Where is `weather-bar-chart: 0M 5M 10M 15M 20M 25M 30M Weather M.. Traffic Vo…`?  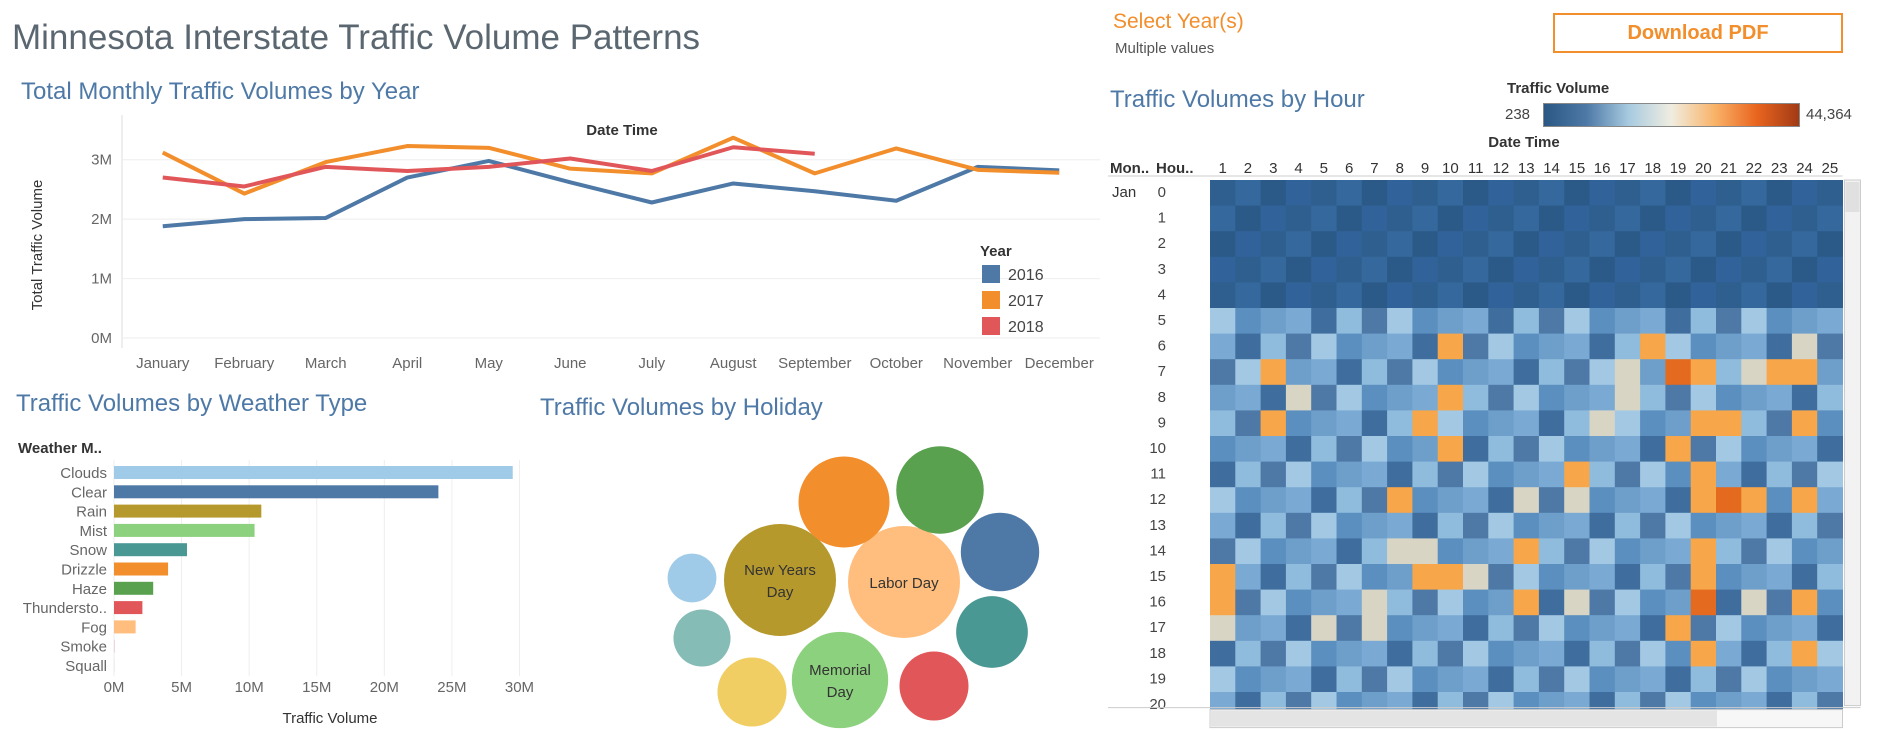
weather-bar-chart: 0M 5M 10M 15M 20M 25M 30M Weather M.. Traffic Vo… is located at coordinates (275, 580).